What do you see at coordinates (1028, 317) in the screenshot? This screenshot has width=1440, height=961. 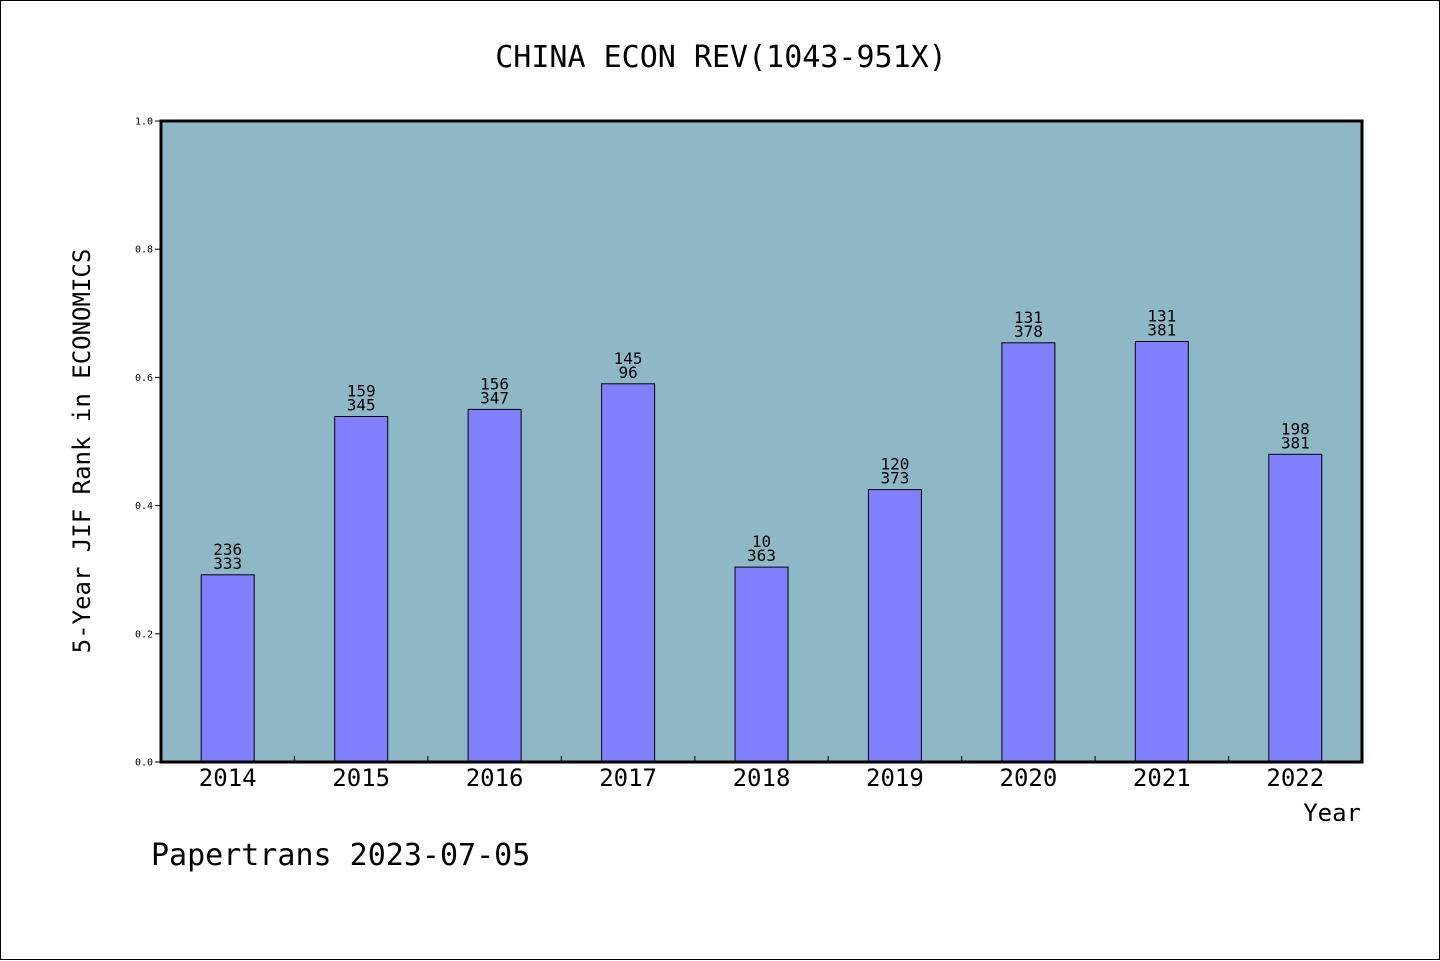 I see `data-label-top-2020: 131` at bounding box center [1028, 317].